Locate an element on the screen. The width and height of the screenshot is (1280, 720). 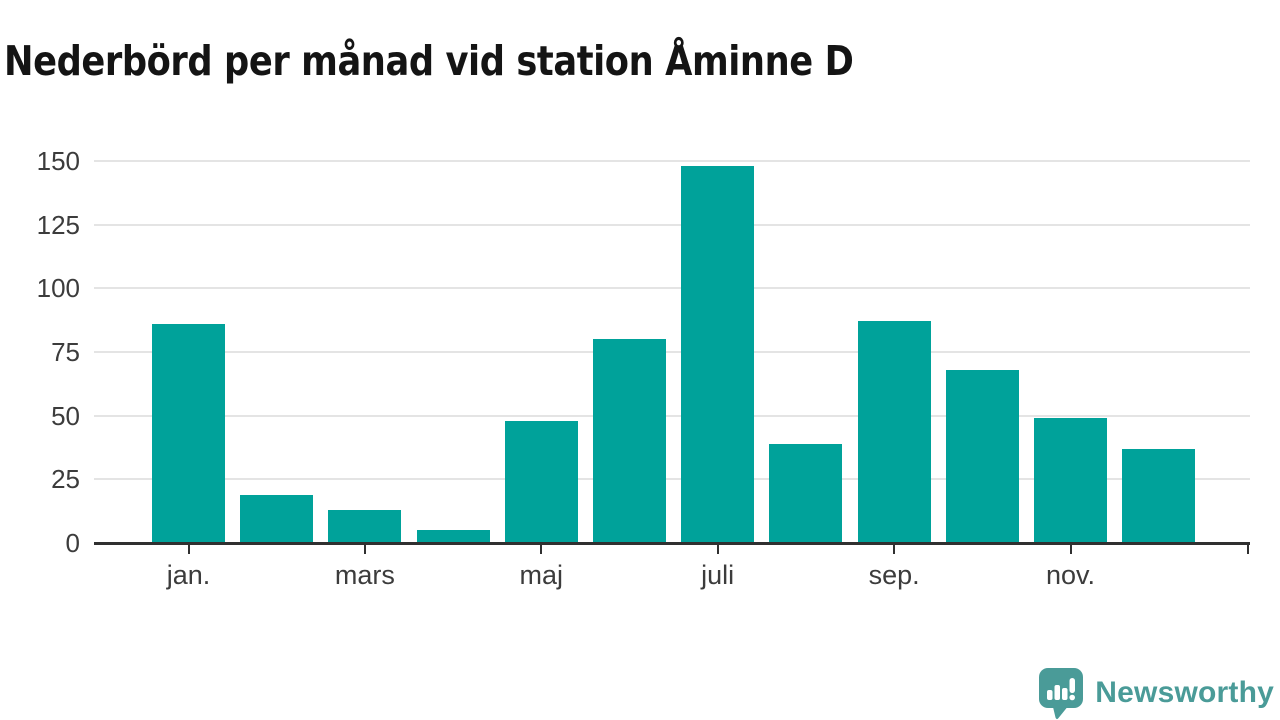
chart-title: Nederbörd per månad vid station Åminne D is located at coordinates (429, 61).